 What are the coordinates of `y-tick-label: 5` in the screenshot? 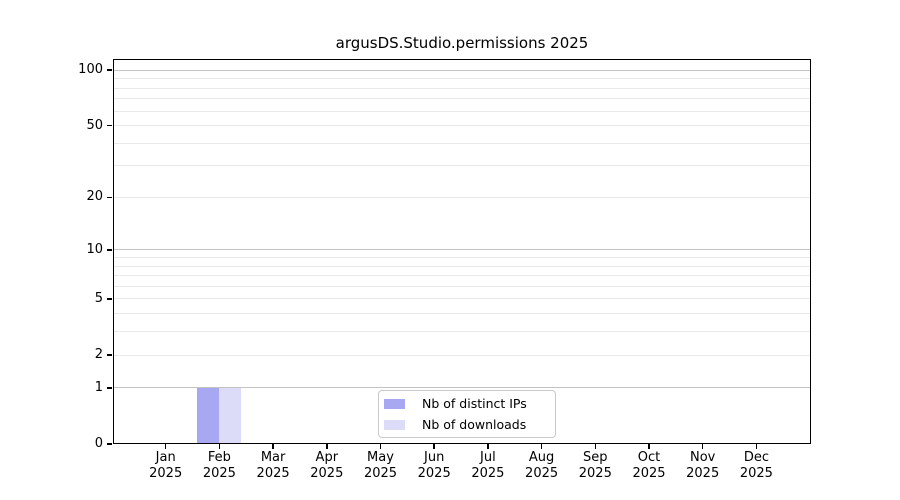 It's located at (98, 298).